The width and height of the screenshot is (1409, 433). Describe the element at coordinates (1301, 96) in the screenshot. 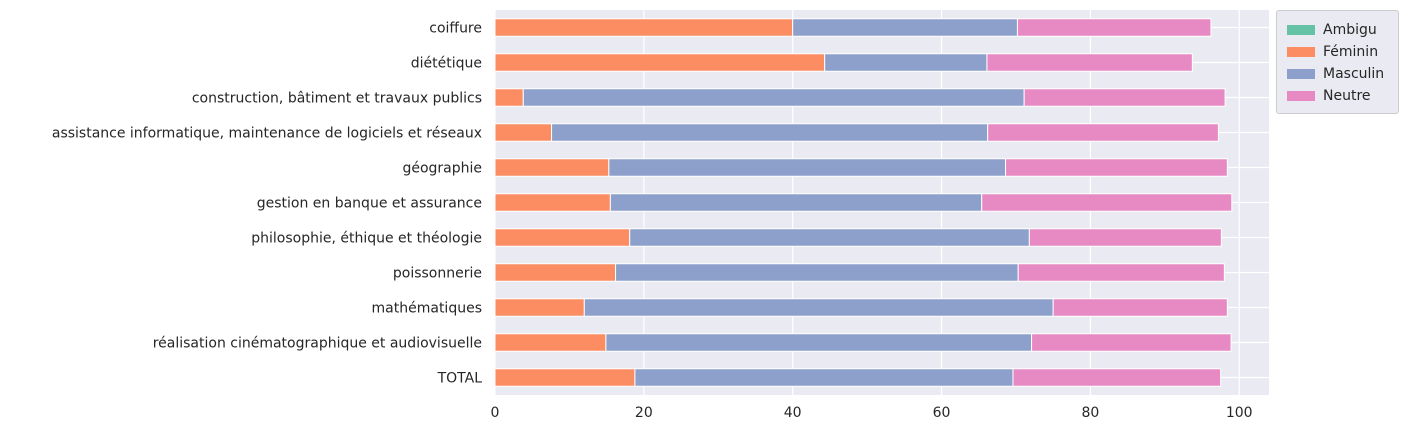

I see `legend-swatch-neutre` at that location.